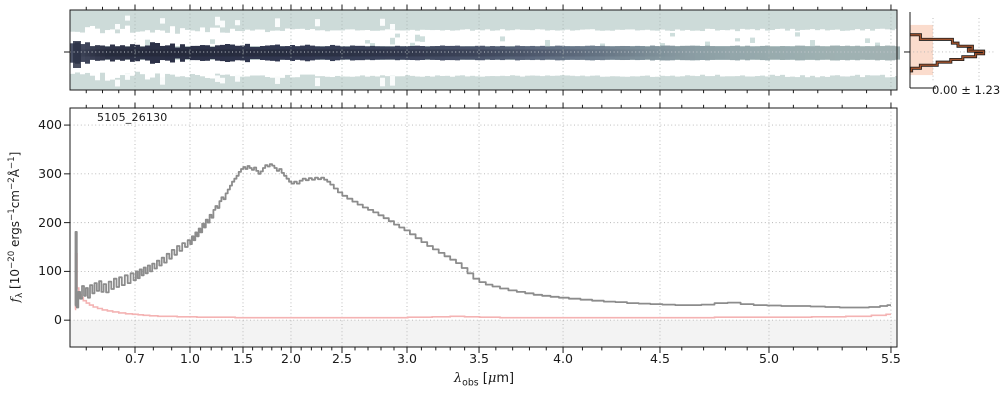 This screenshot has width=1000, height=400. I want to click on y-tick-label: 400, so click(50, 125).